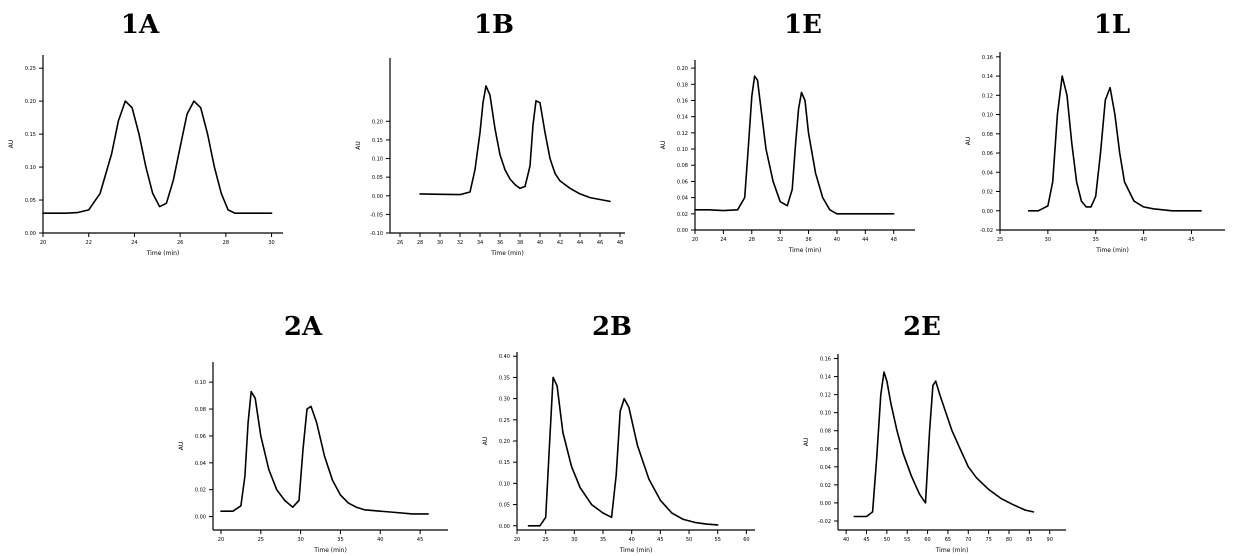 The width and height of the screenshot is (1238, 556). What do you see at coordinates (803, 25) in the screenshot?
I see `chart-title-1e: 1E` at bounding box center [803, 25].